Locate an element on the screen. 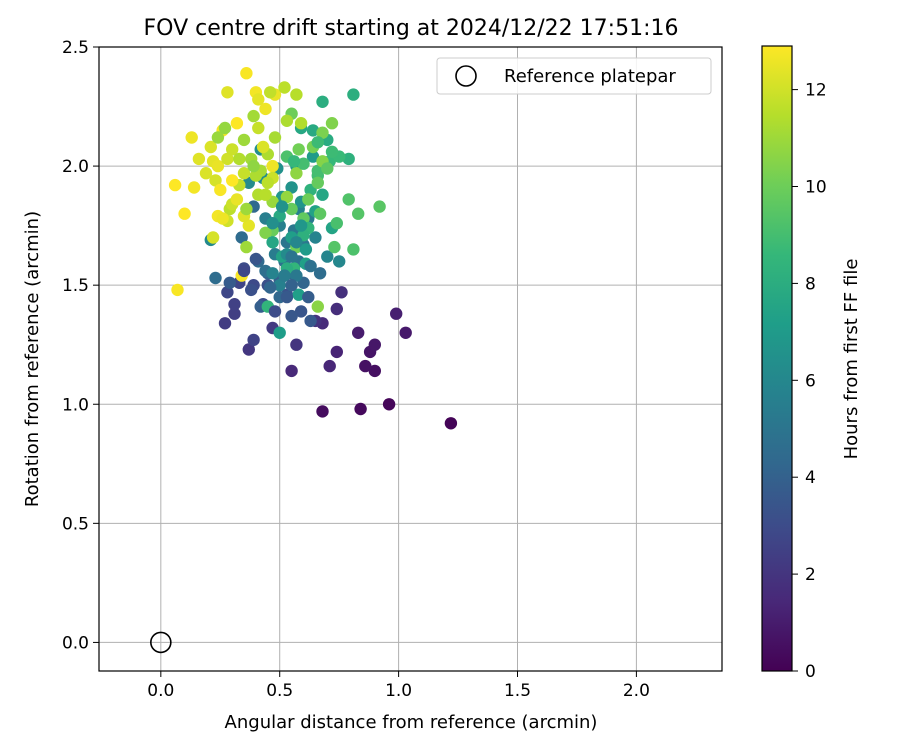  colorbar-tick-label: 0 is located at coordinates (810, 672).